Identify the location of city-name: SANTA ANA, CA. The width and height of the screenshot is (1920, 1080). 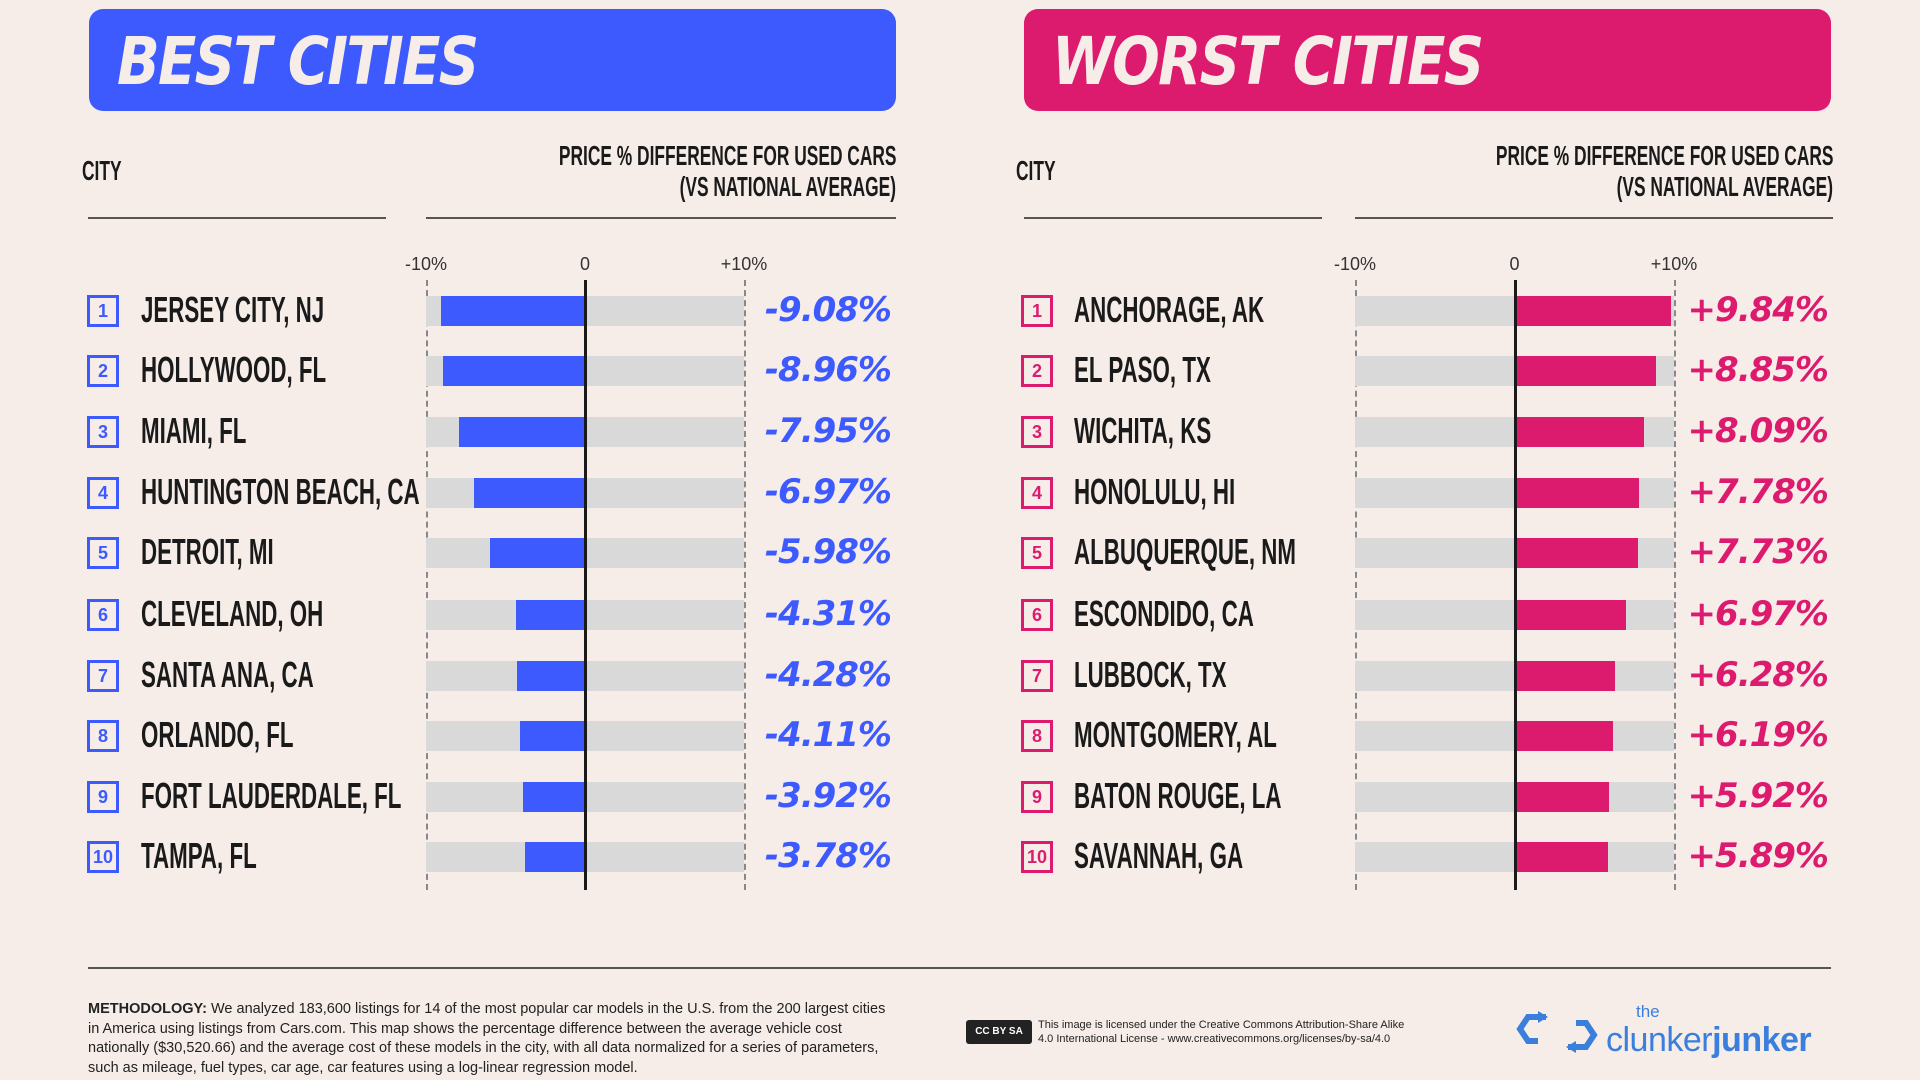
(280, 675).